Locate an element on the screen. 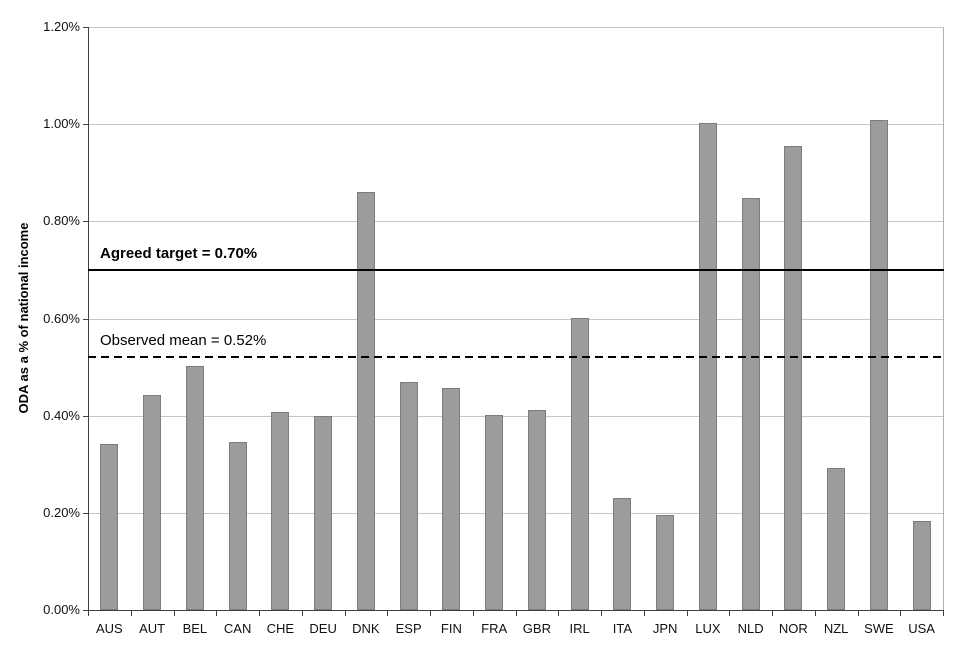 This screenshot has height=657, width=960. x-tick-label-can: CAN is located at coordinates (237, 628).